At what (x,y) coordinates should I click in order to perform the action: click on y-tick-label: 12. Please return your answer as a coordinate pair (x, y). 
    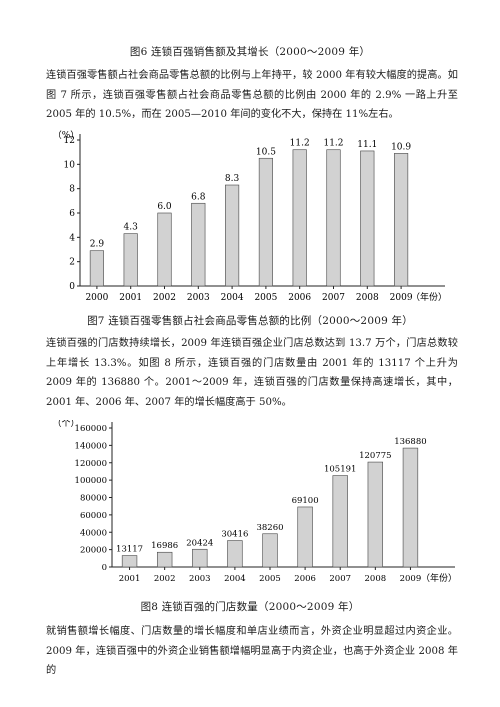
    Looking at the image, I should click on (69, 141).